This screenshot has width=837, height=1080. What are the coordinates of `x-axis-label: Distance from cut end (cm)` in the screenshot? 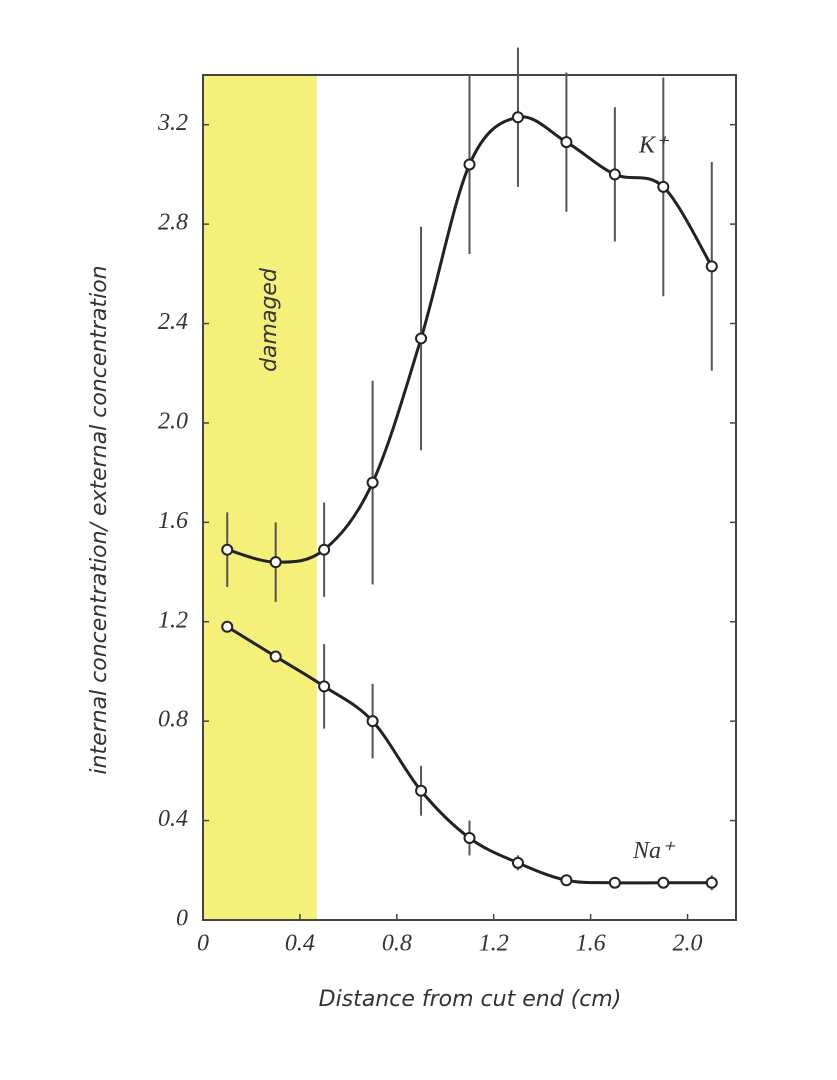 It's located at (470, 999).